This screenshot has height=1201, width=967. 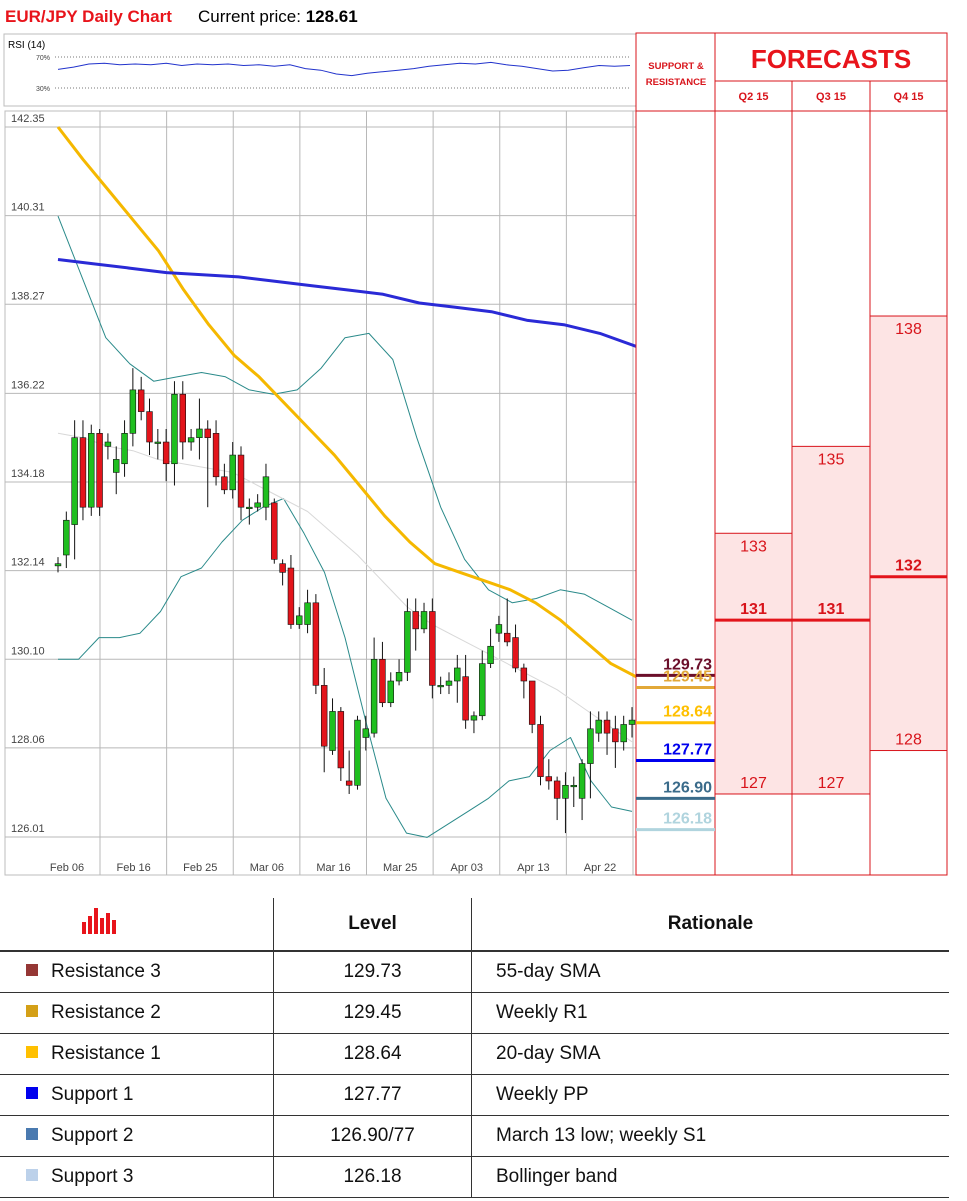 I want to click on level-name: Resistance 2, so click(x=106, y=1012).